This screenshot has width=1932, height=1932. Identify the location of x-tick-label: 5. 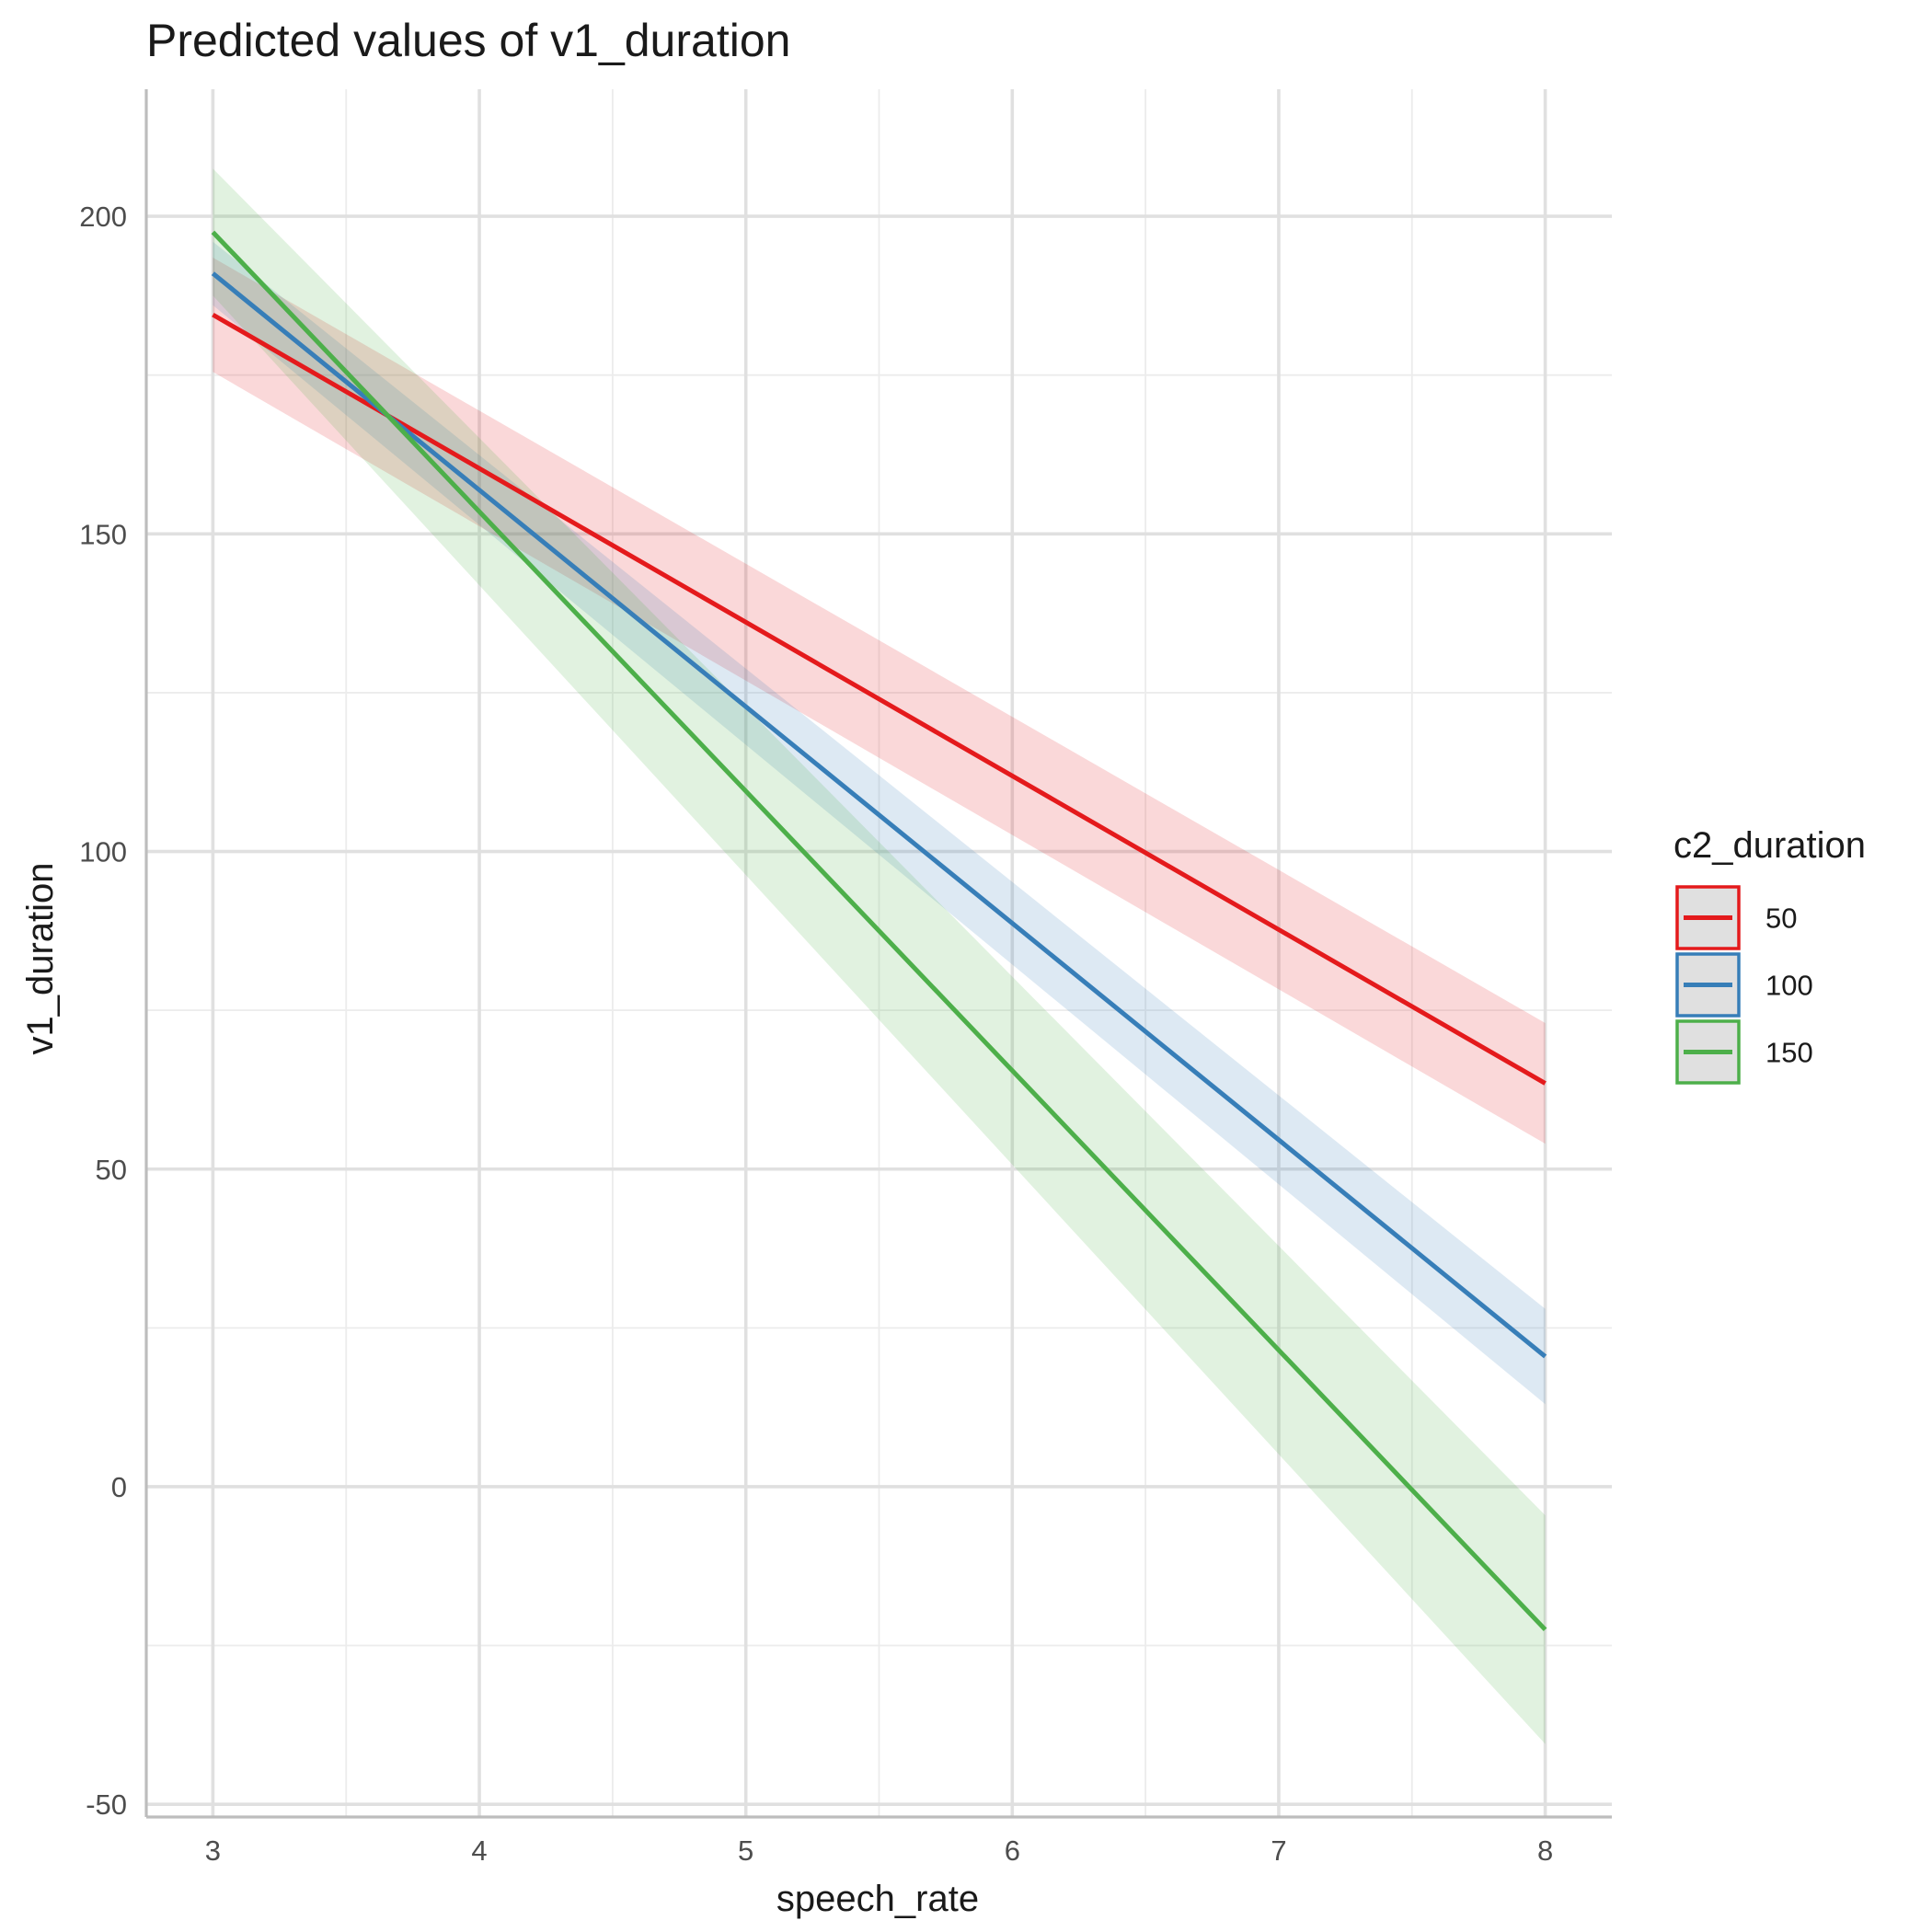
(745, 1850).